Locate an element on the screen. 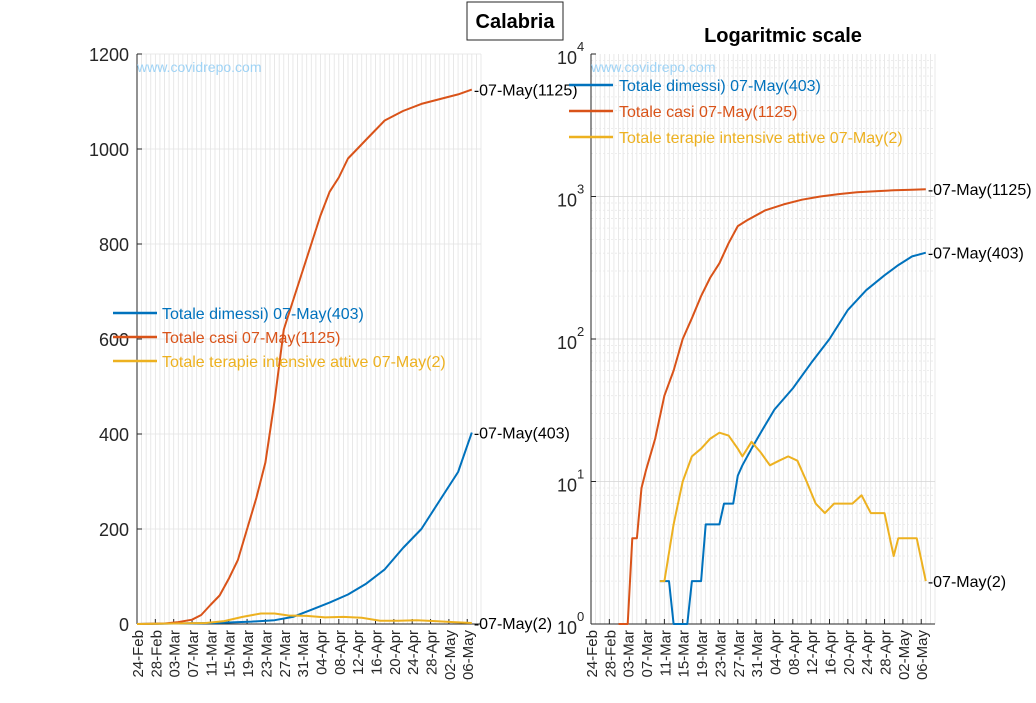 This screenshot has height=703, width=1036. y-tick-exponent: 3 is located at coordinates (580, 189).